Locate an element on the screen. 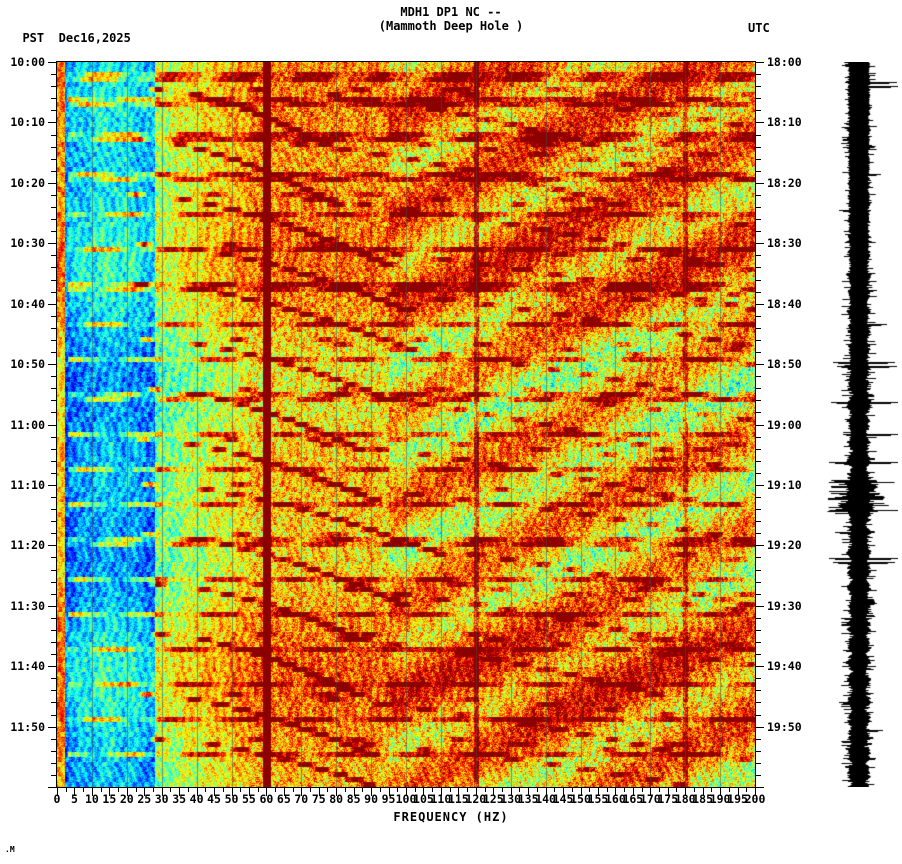 The width and height of the screenshot is (902, 864). frequency-label: 75 is located at coordinates (318, 799).